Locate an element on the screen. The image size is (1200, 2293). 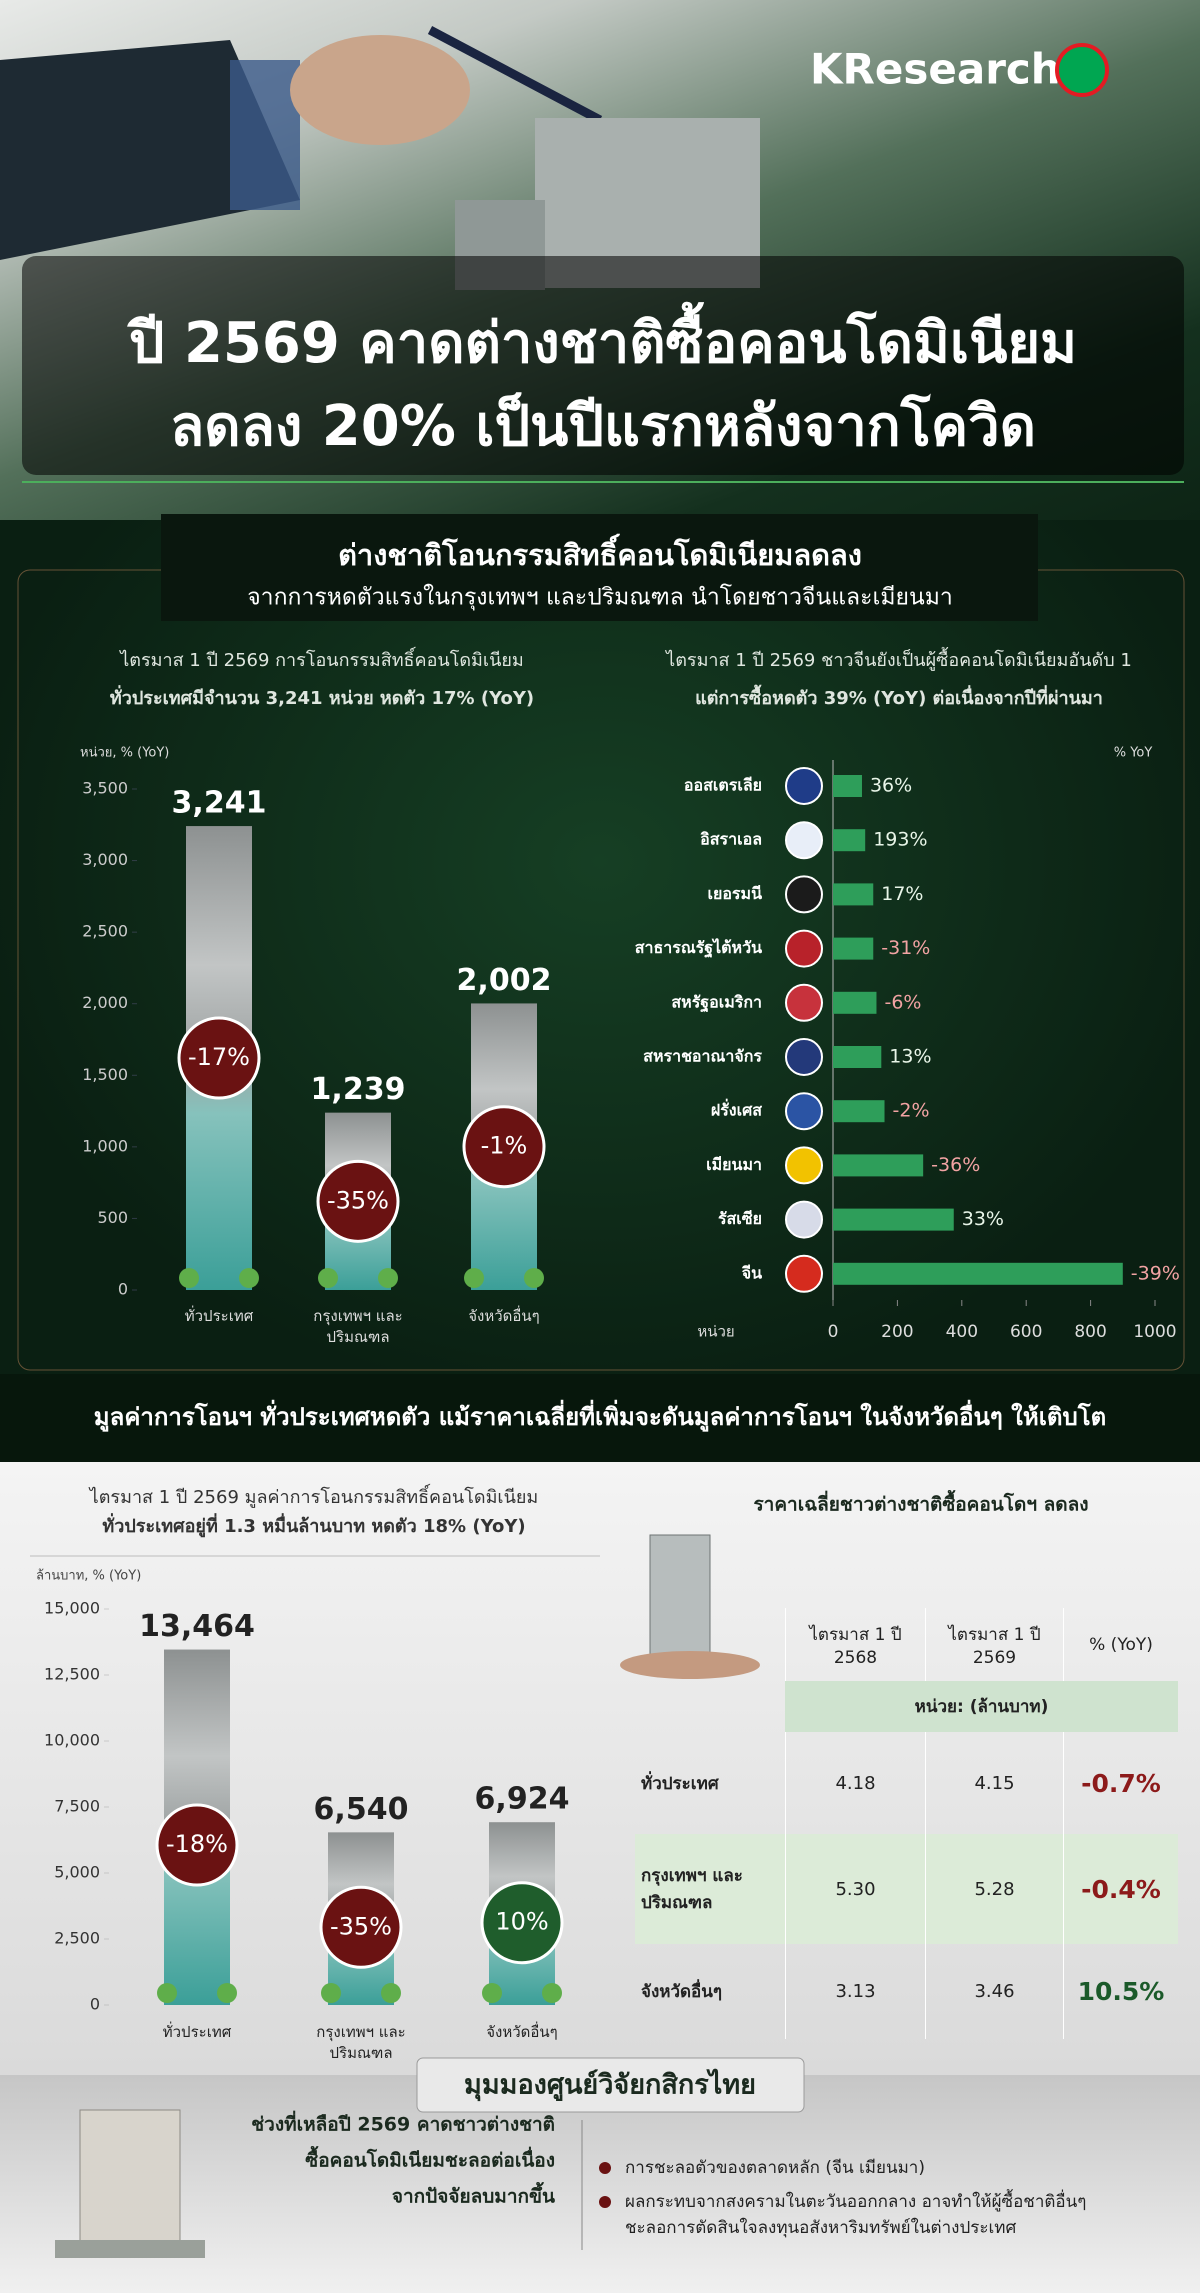
value-label: 2,002 is located at coordinates (504, 980).